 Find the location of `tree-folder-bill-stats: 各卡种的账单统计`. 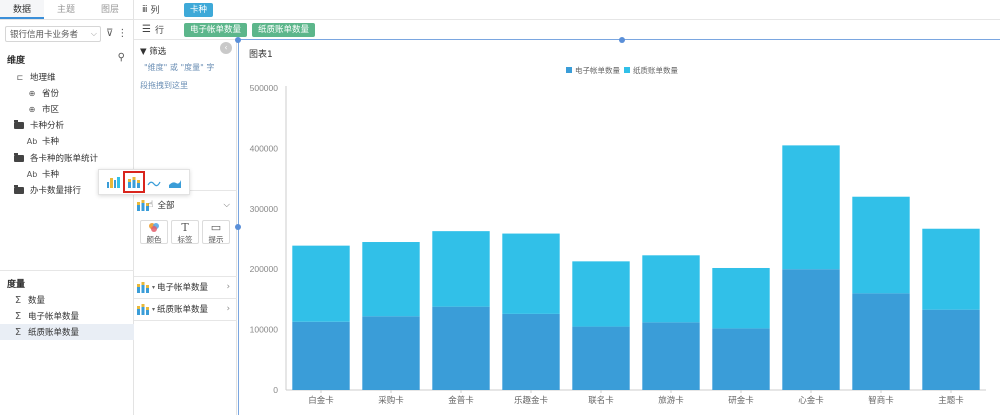

tree-folder-bill-stats: 各卡种的账单统计 is located at coordinates (56, 158).